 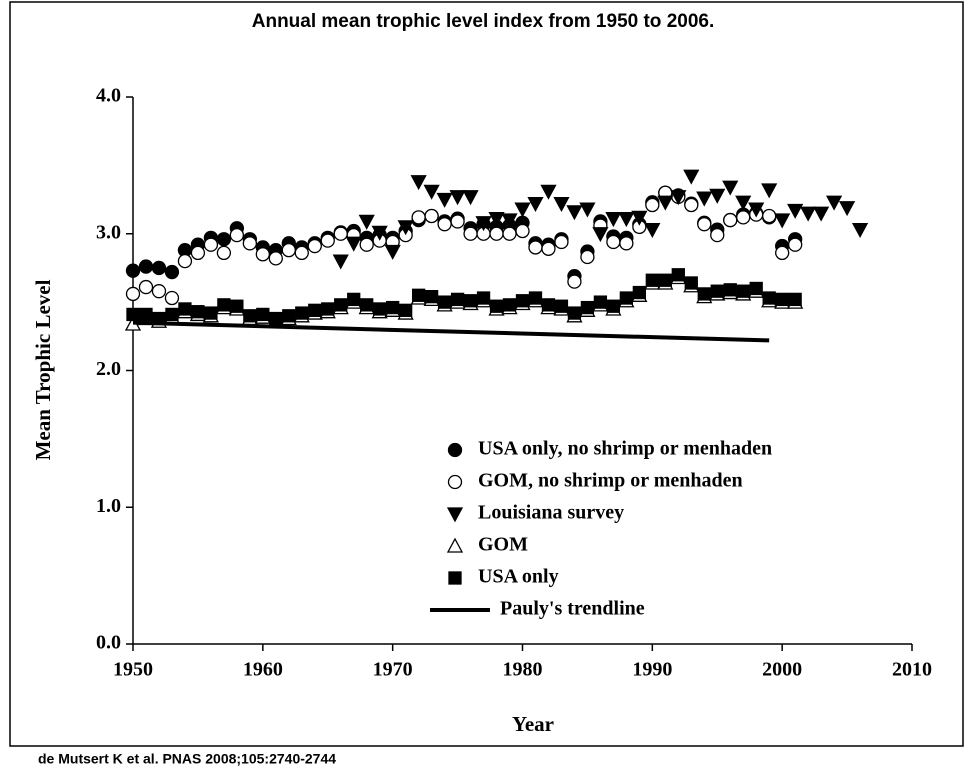 I want to click on y-axis-label: Mean Trophic Level, so click(x=43, y=369).